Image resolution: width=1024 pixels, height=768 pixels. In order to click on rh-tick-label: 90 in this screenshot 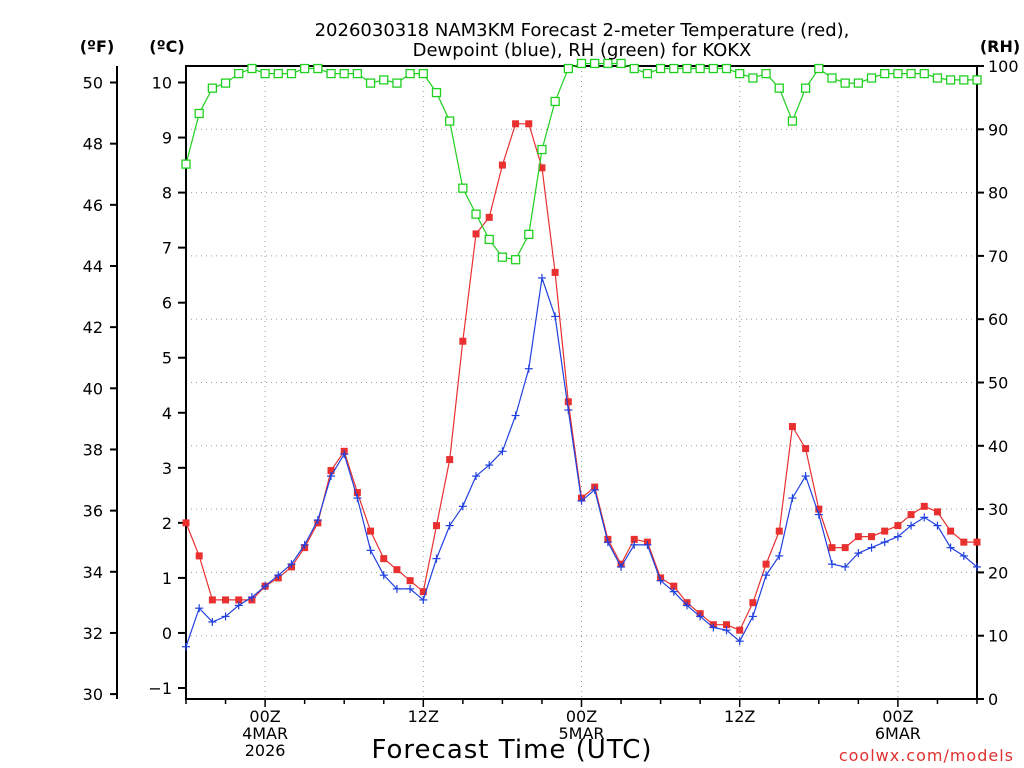, I will do `click(998, 129)`.